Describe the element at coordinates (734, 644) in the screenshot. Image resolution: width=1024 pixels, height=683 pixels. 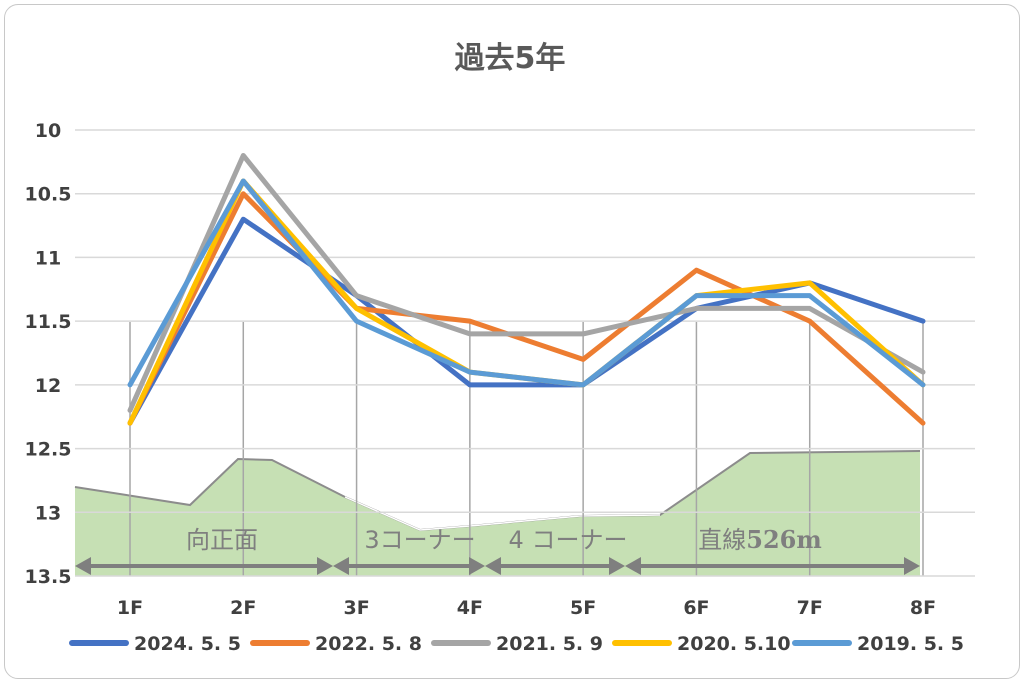
I see `legend-label: 2020. 5.10` at that location.